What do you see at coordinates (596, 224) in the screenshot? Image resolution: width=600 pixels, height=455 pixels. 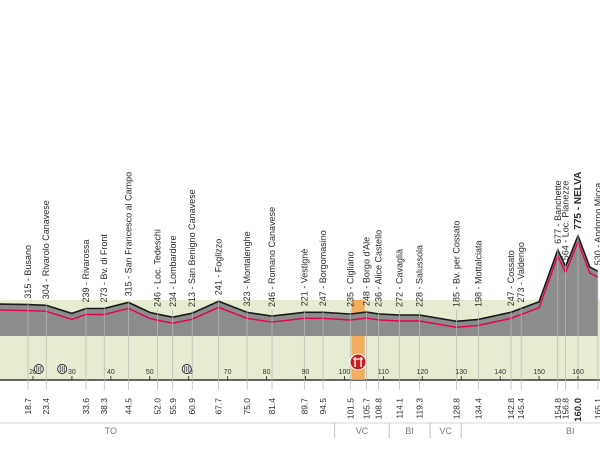 I see `waypoint-label: 530 - Andorno Micca` at bounding box center [596, 224].